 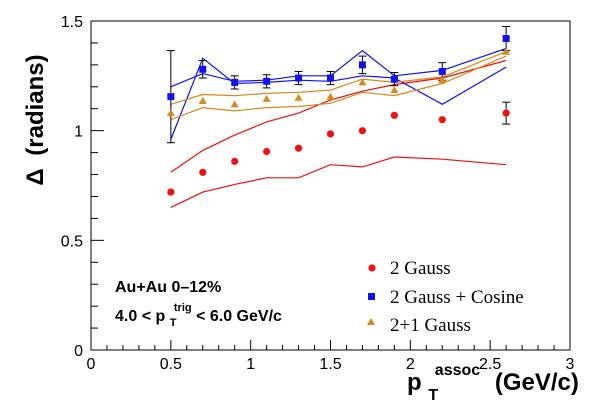 I want to click on x-tick-label: 0.5, so click(x=171, y=364).